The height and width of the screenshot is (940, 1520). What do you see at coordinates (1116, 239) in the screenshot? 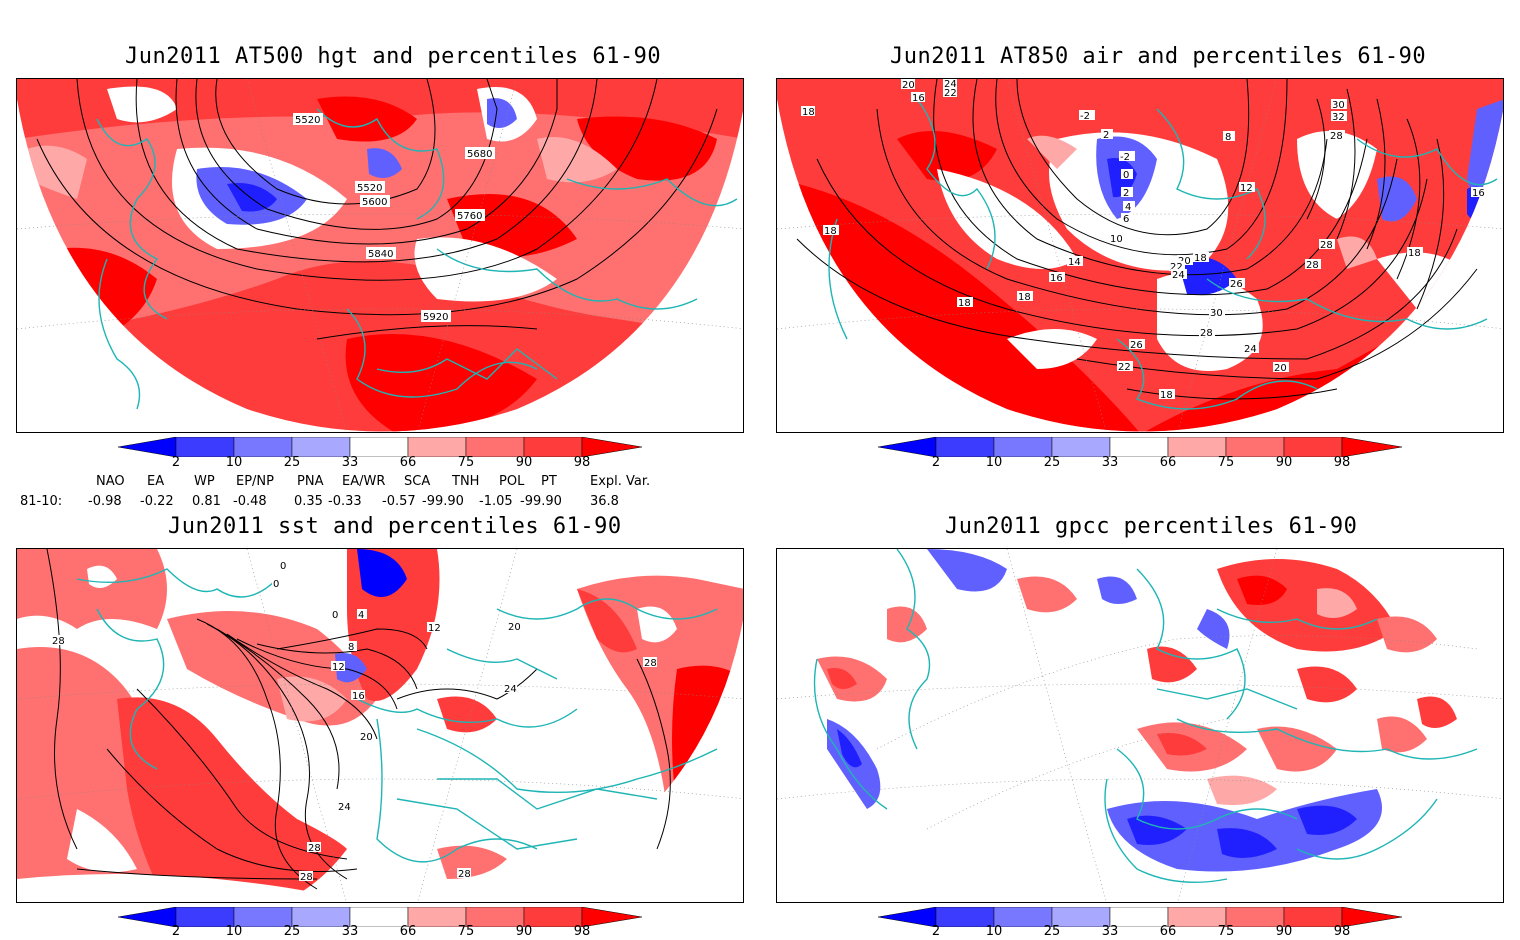
I see `svg-text: 10` at bounding box center [1116, 239].